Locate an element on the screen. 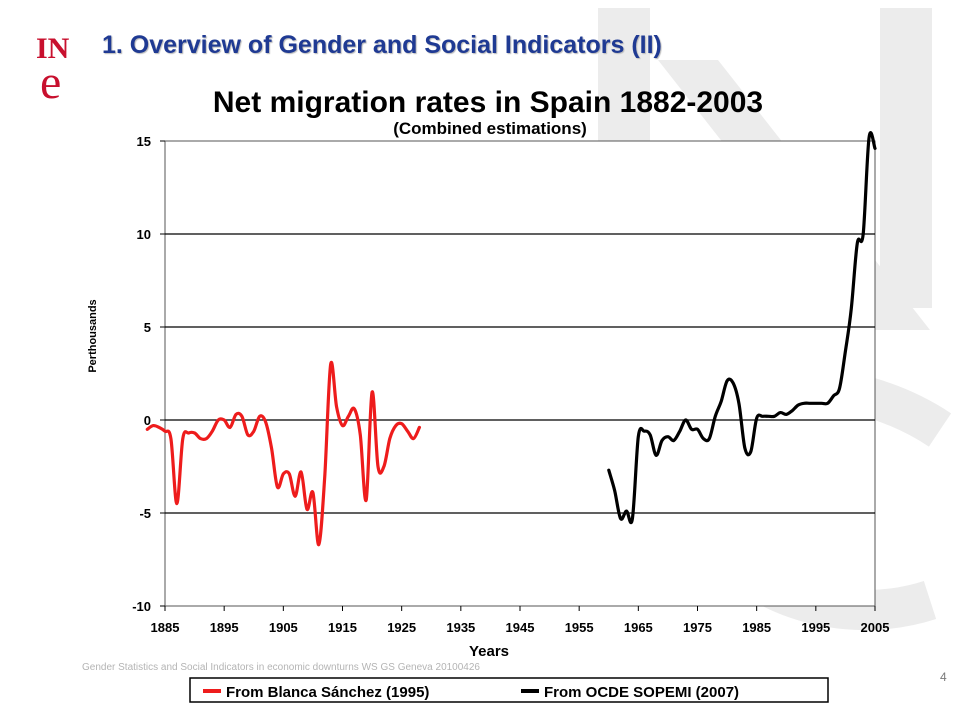 The width and height of the screenshot is (960, 720). y-tick-label: -10 is located at coordinates (141, 606).